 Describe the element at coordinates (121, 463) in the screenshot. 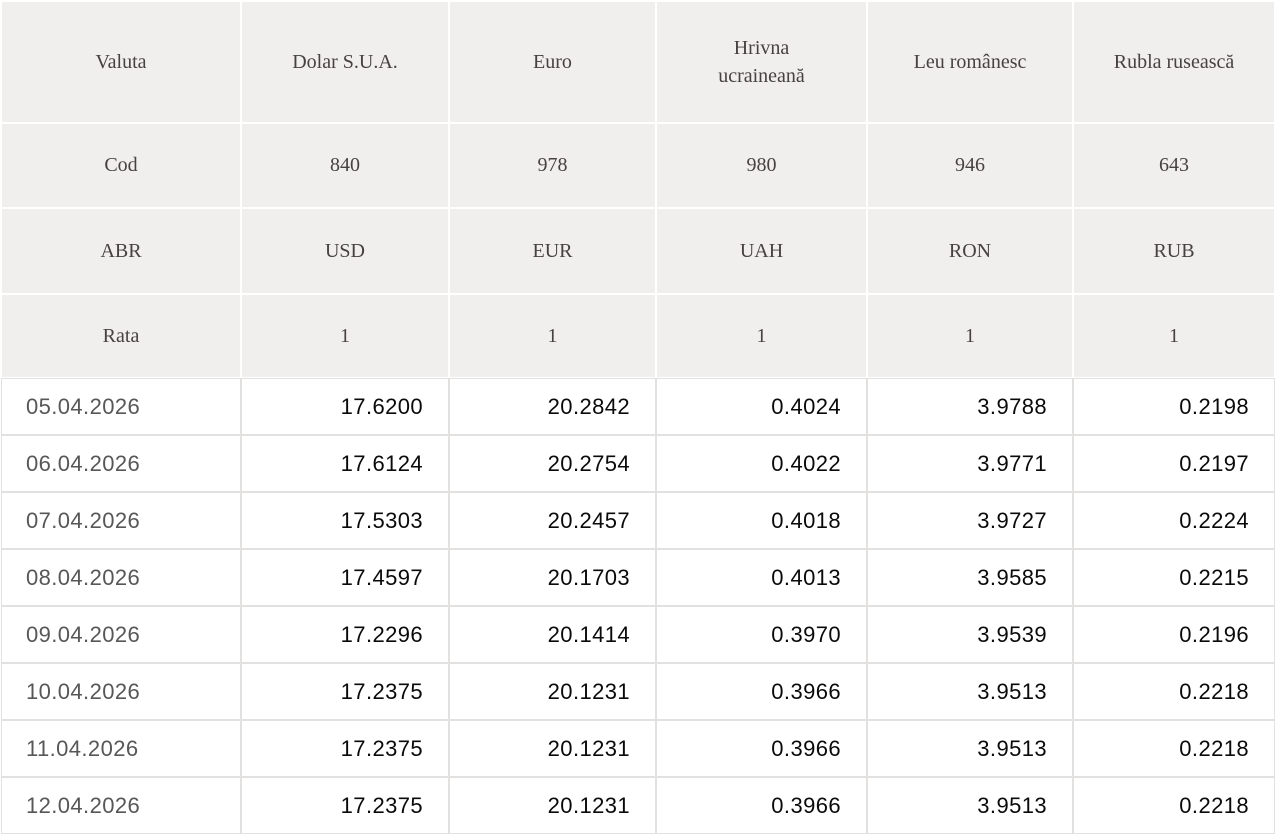

I see `date-cell: 06.04.2026` at that location.